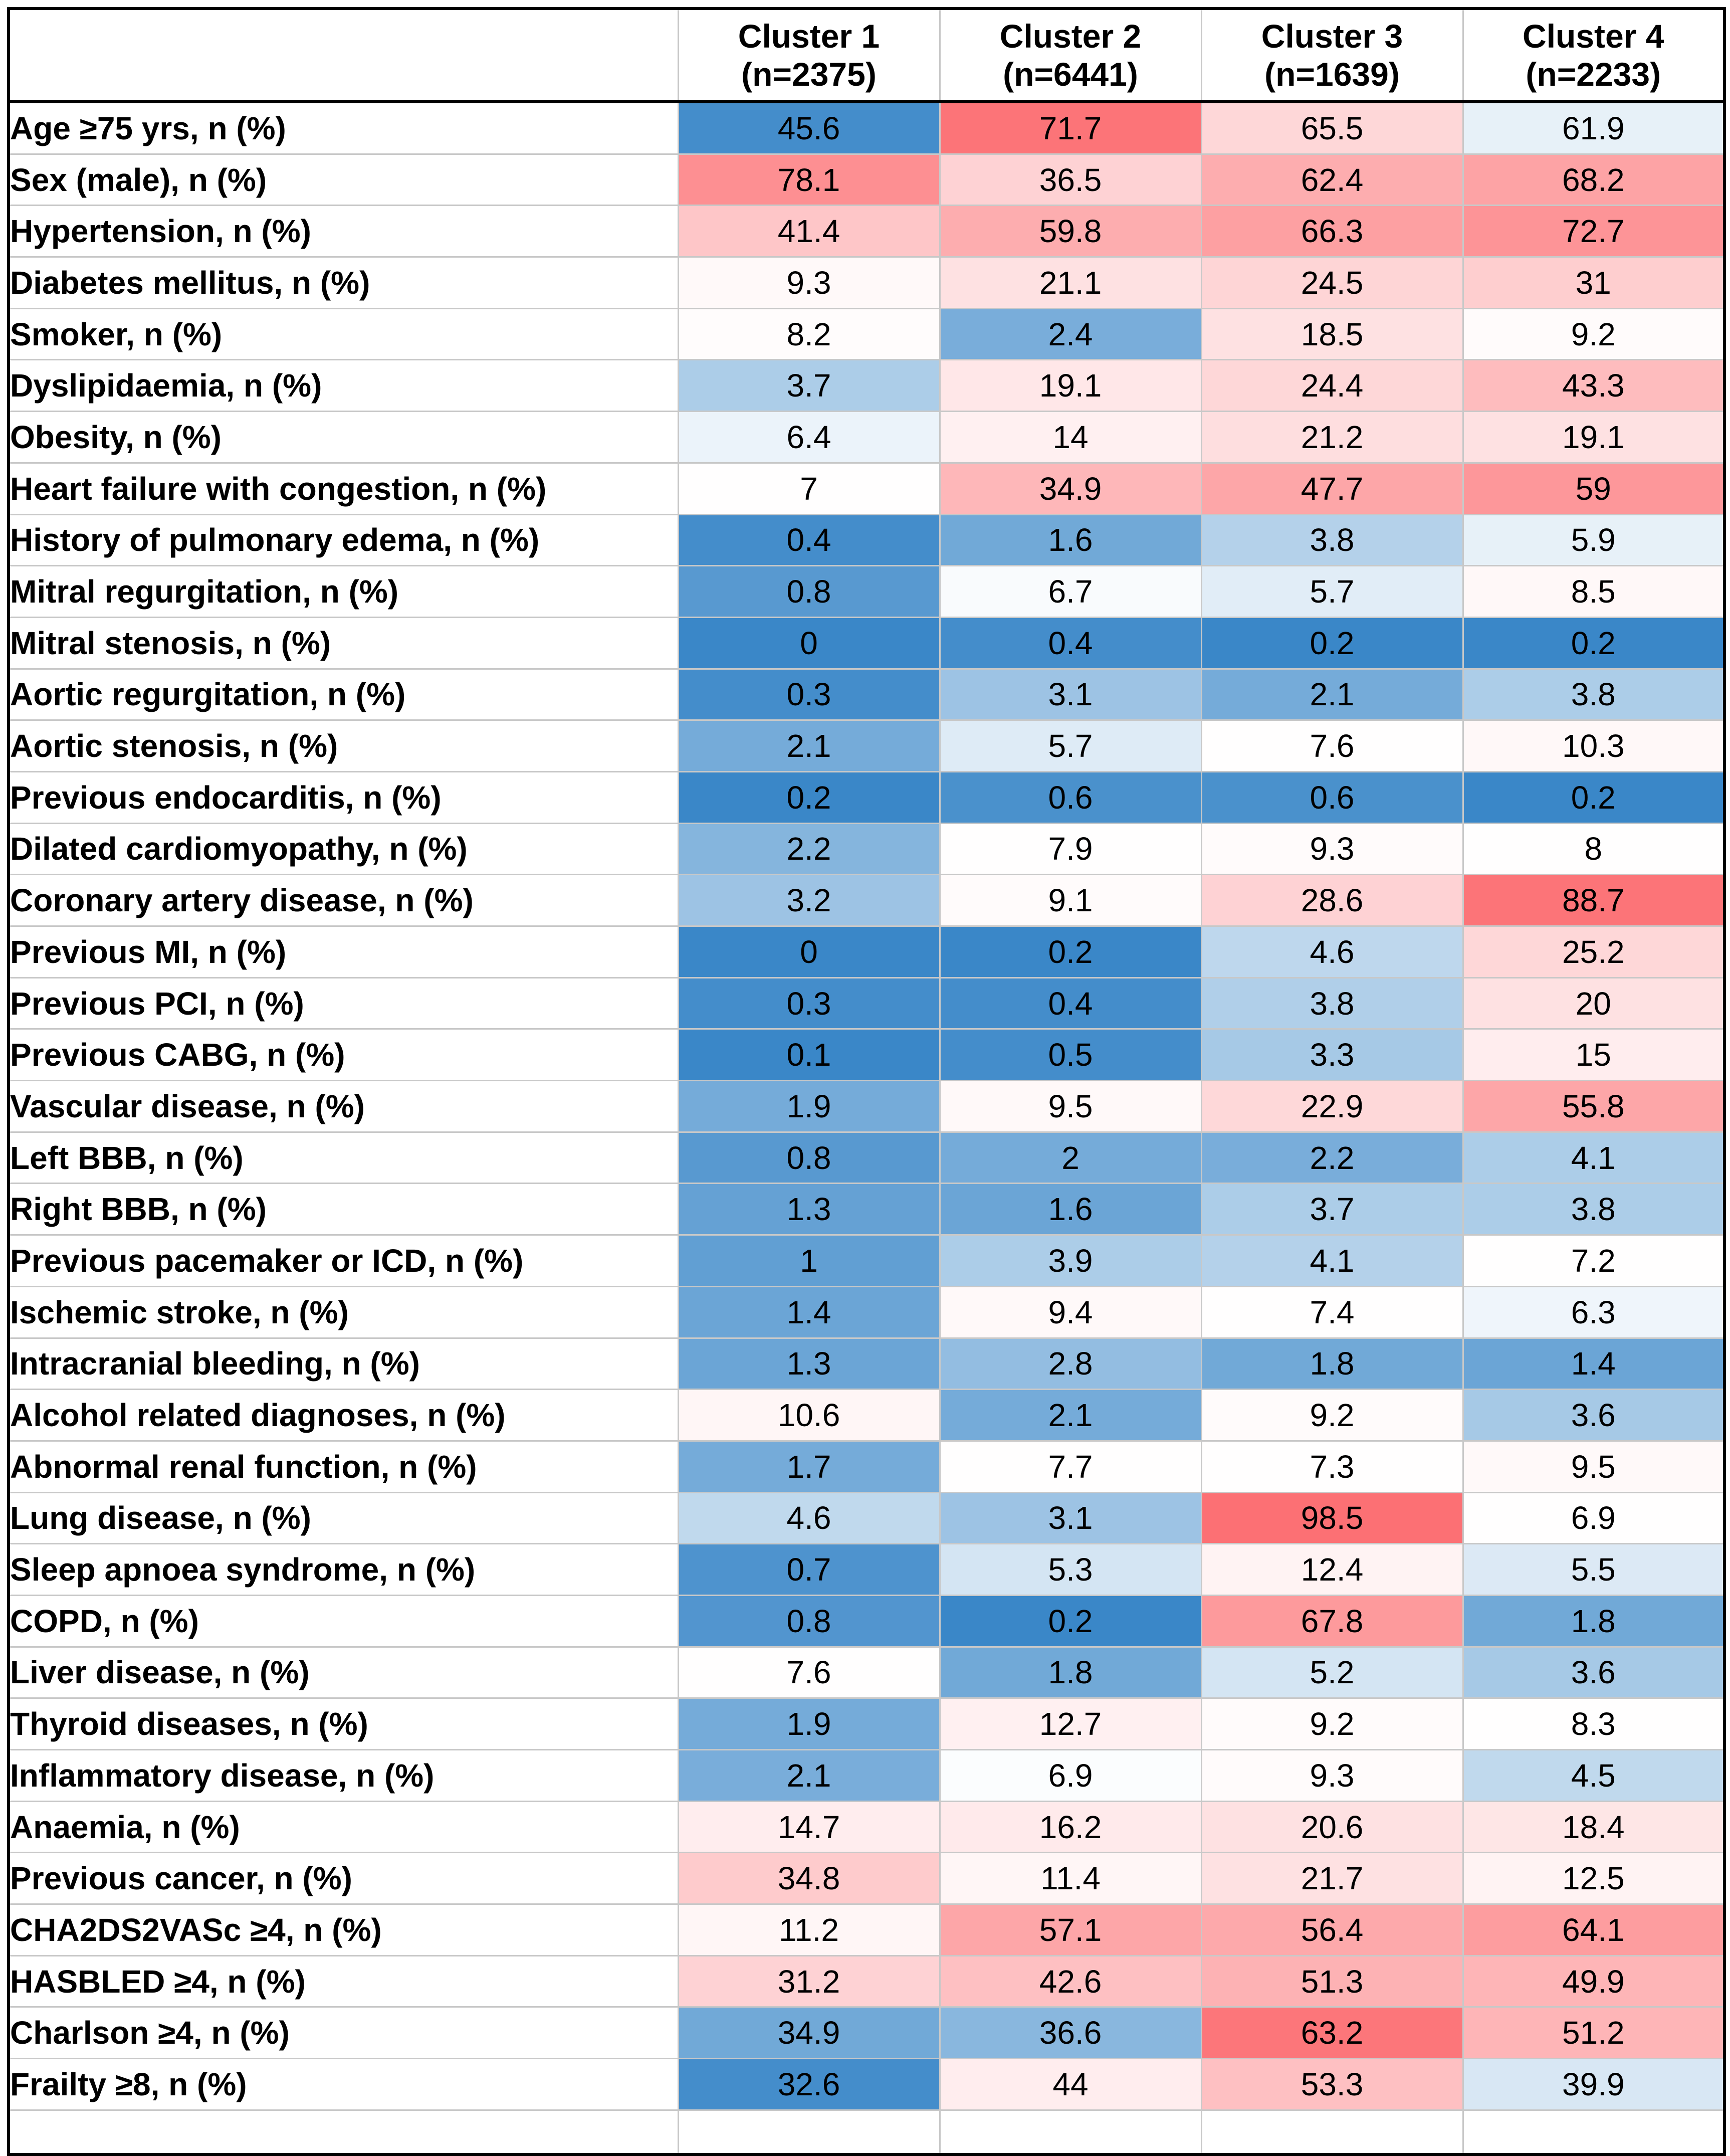  What do you see at coordinates (1331, 2132) in the screenshot?
I see `footer-cell` at bounding box center [1331, 2132].